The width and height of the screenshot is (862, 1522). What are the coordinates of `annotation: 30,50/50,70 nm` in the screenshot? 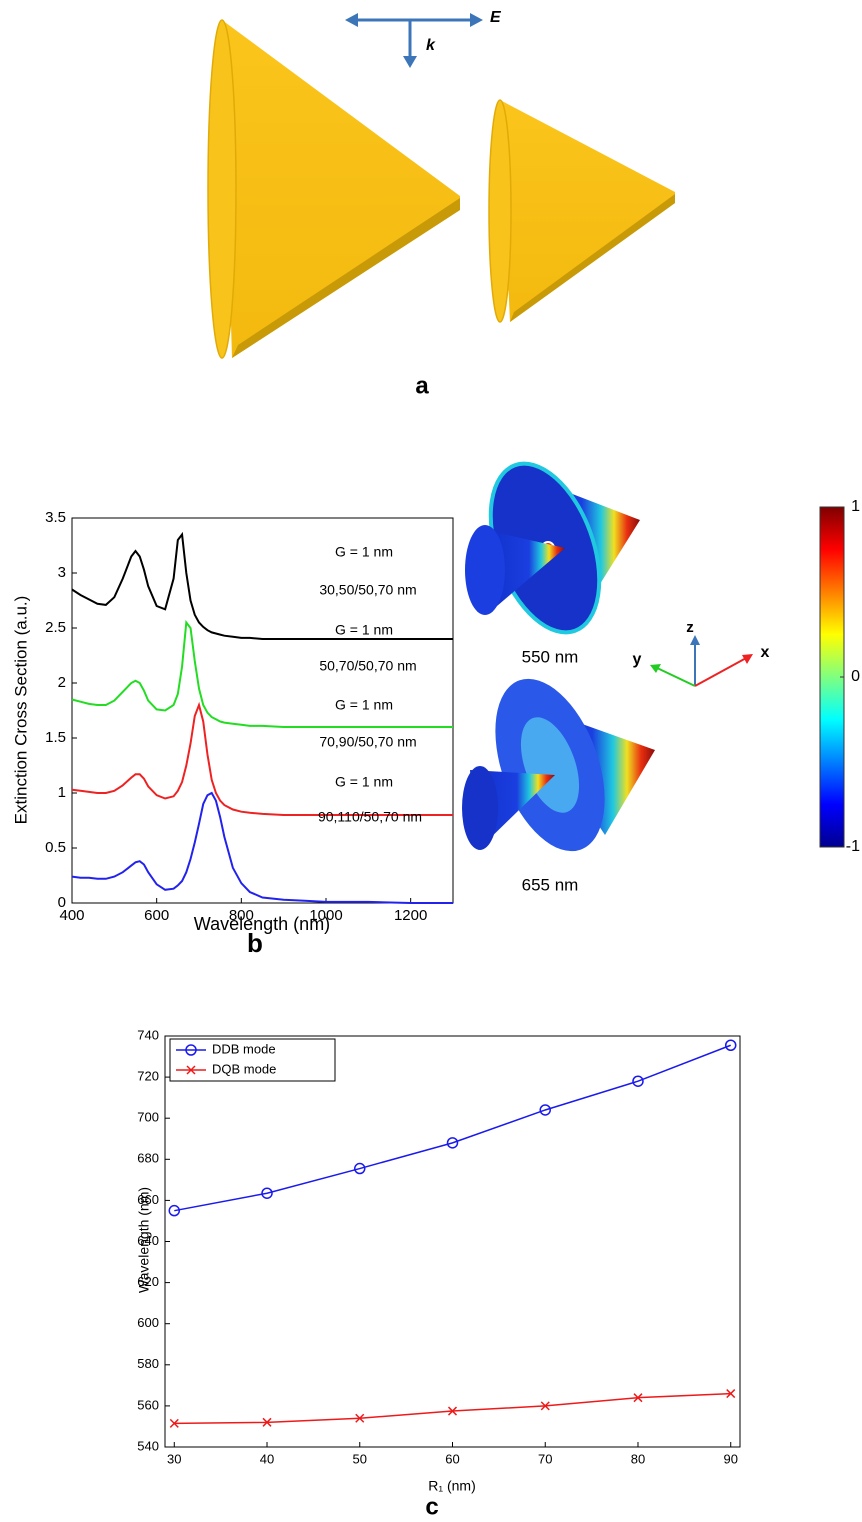 It's located at (367, 590).